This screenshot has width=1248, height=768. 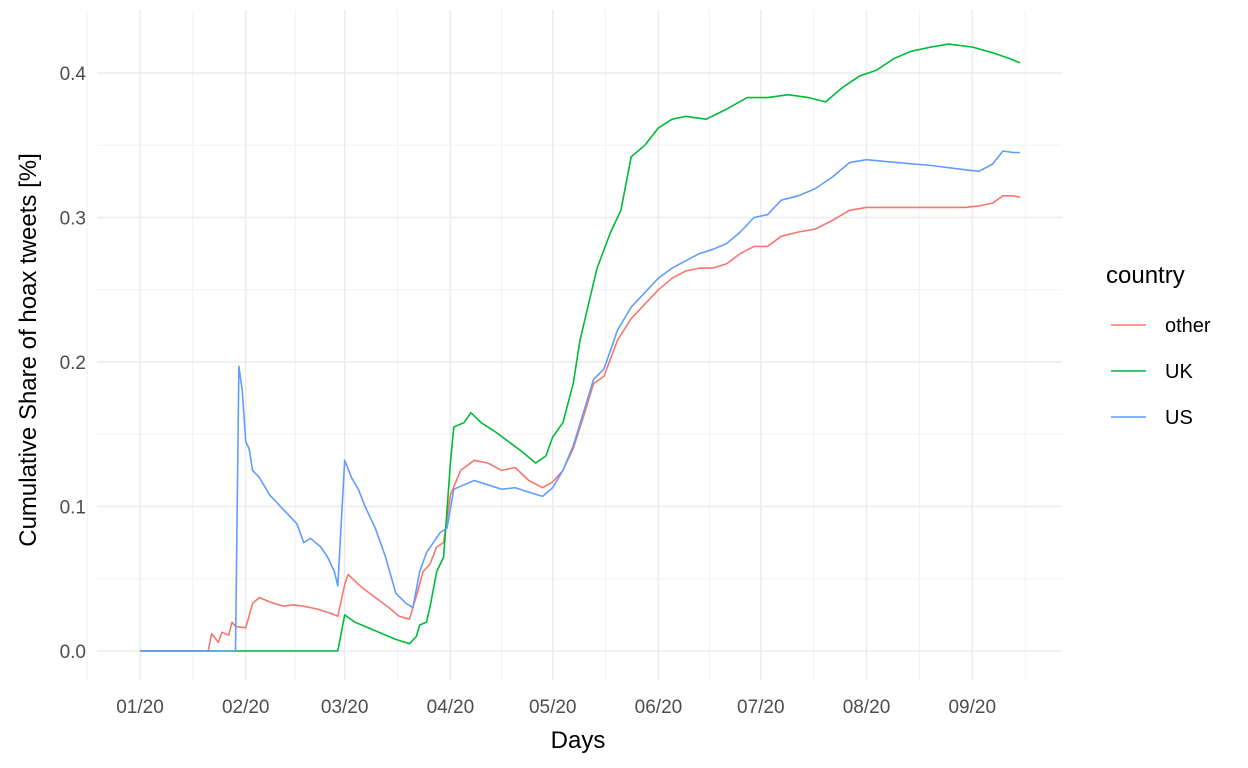 I want to click on x-tick-label: 03/20, so click(x=345, y=707).